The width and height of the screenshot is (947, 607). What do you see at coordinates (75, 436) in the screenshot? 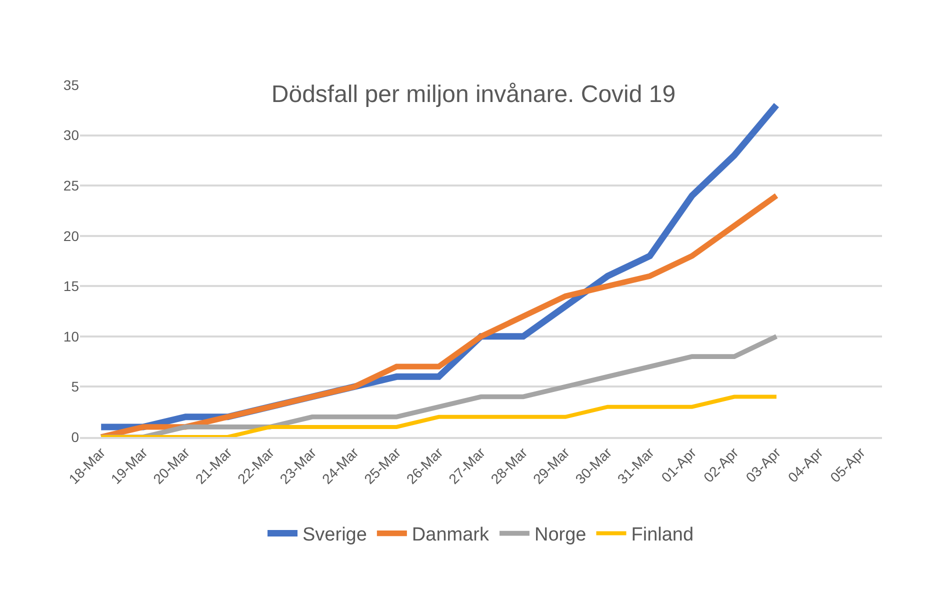
I see `y-tick-label: 0` at bounding box center [75, 436].